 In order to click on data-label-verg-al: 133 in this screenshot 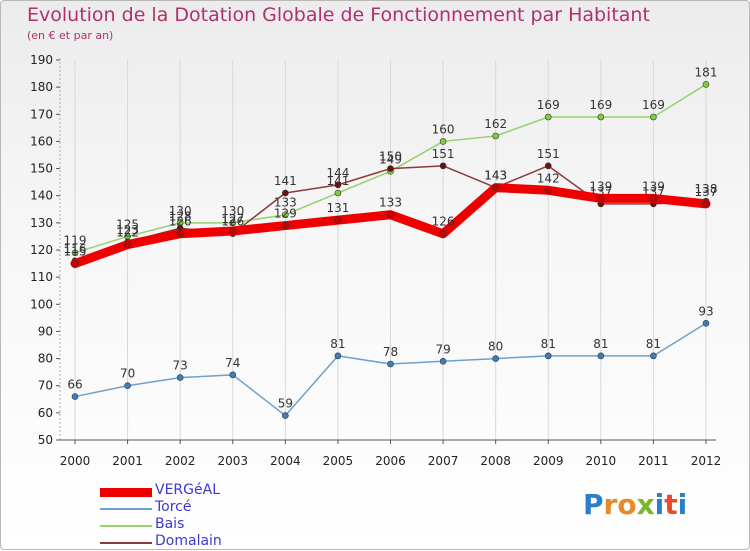, I will do `click(390, 203)`.